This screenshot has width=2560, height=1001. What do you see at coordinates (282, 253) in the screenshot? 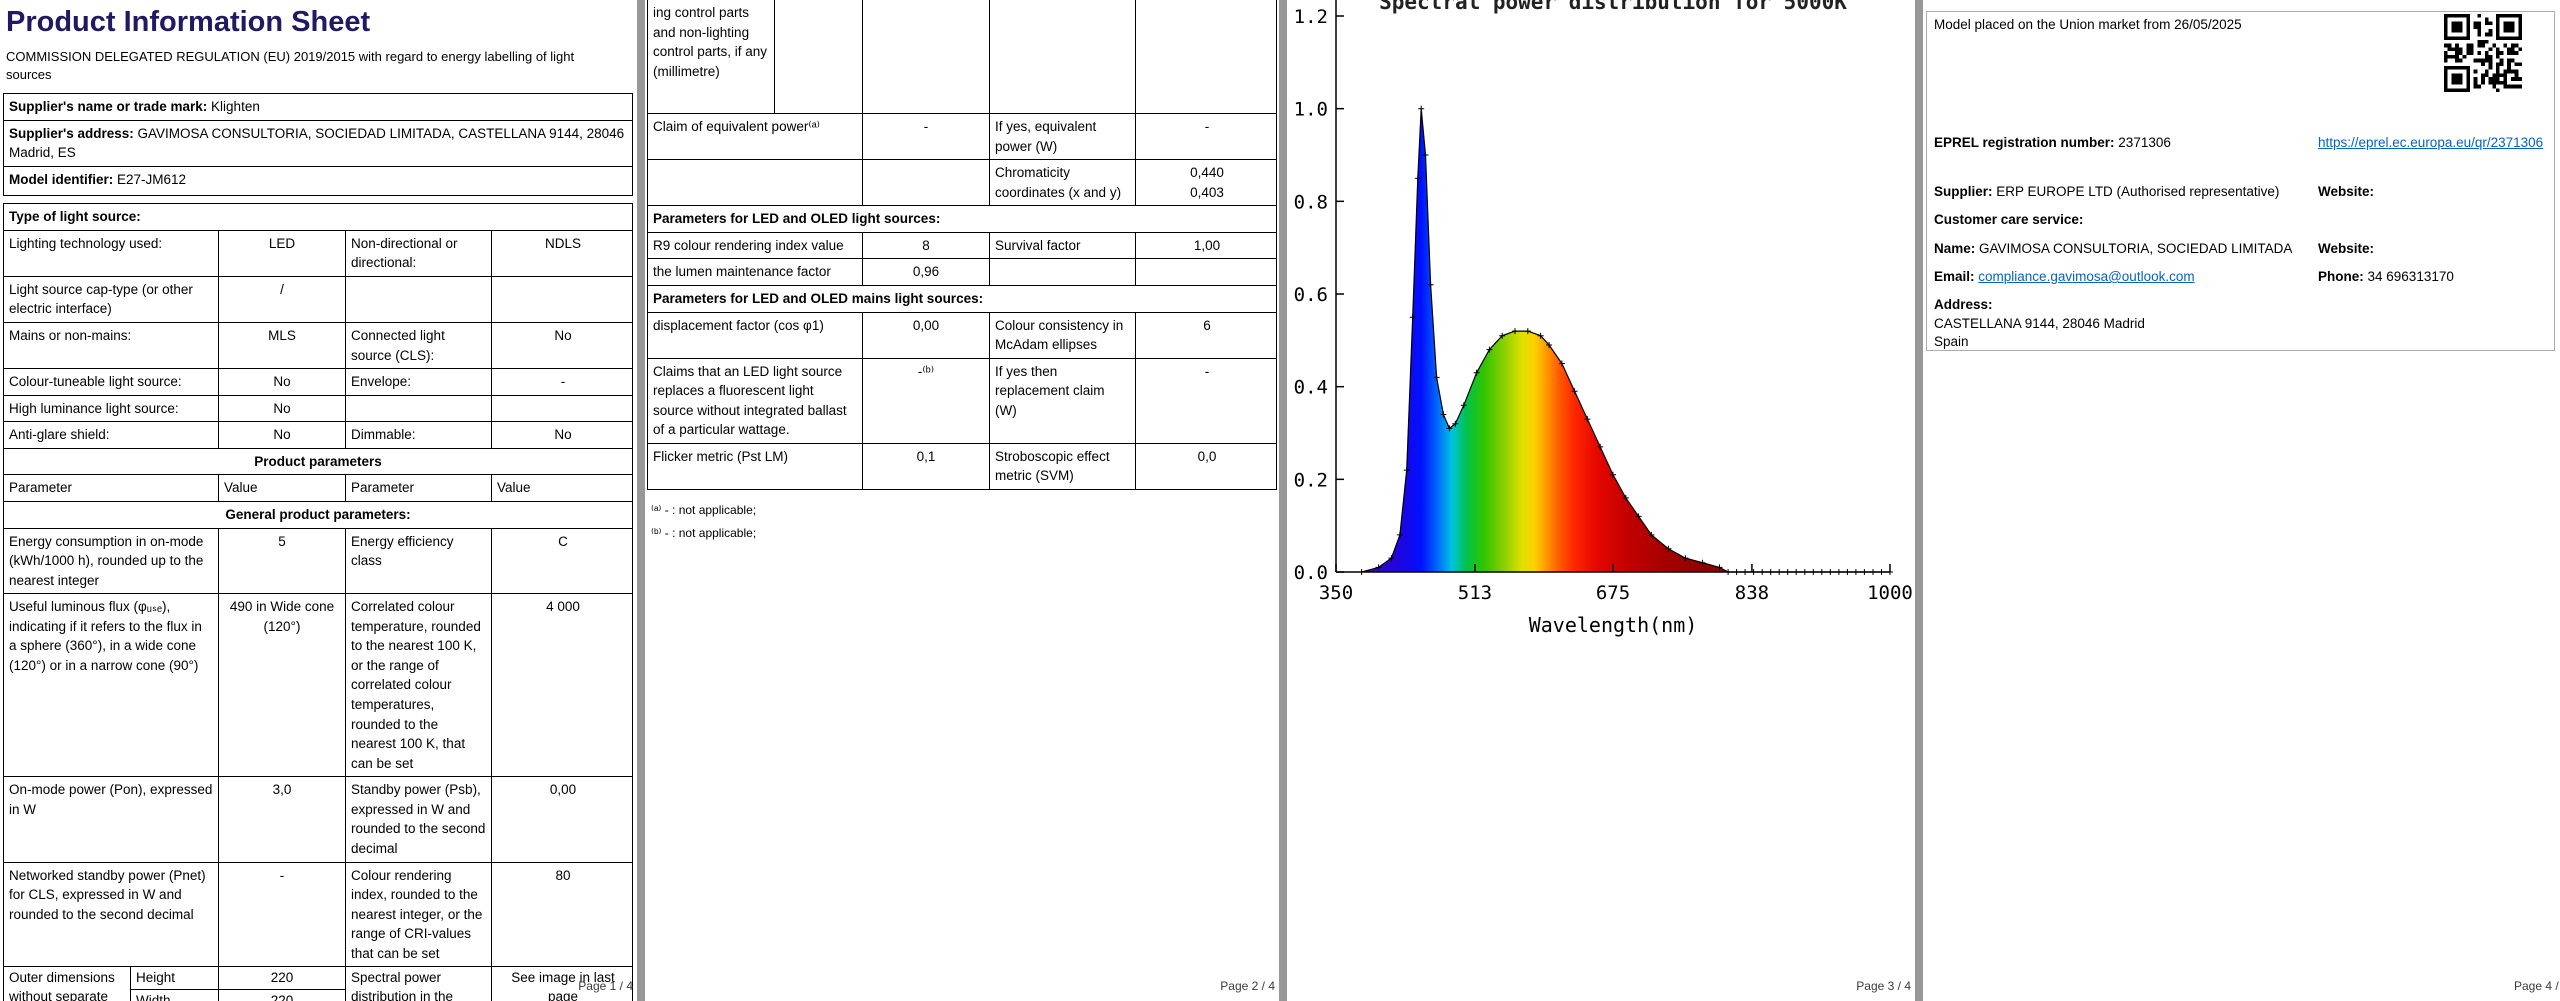
I see `value-cell: LED` at bounding box center [282, 253].